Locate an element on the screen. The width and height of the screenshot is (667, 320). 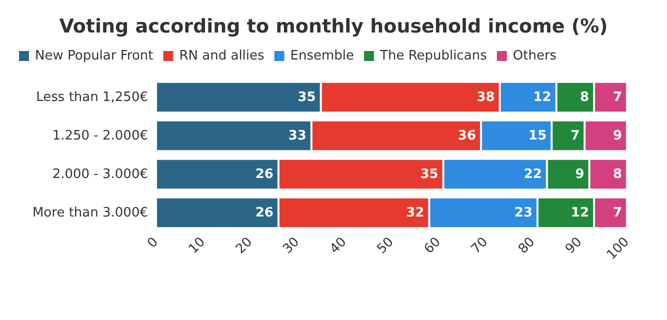
chart-title: Voting according to monthly household income (%) is located at coordinates (333, 27).